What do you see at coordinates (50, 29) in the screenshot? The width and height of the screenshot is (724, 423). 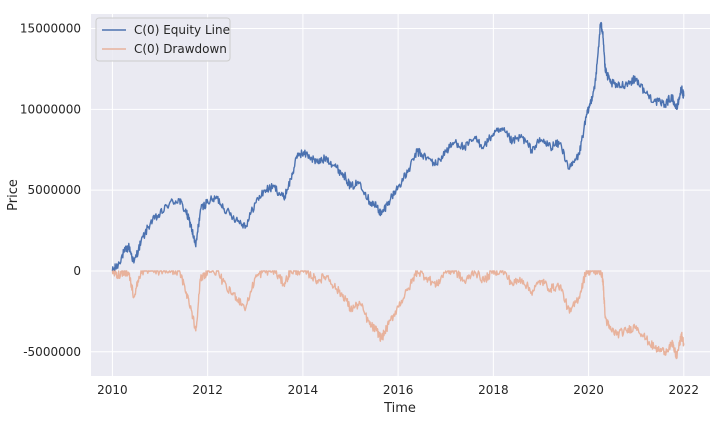 I see `y-tick-label: 15000000` at bounding box center [50, 29].